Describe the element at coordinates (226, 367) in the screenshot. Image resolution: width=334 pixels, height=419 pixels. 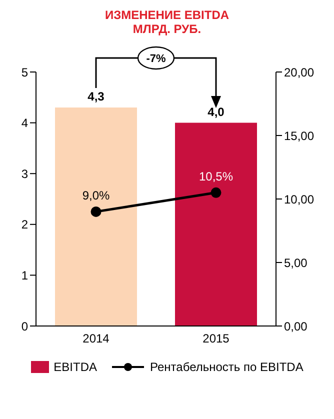
I see `legend-label: Рентабельность по EBITDA` at that location.